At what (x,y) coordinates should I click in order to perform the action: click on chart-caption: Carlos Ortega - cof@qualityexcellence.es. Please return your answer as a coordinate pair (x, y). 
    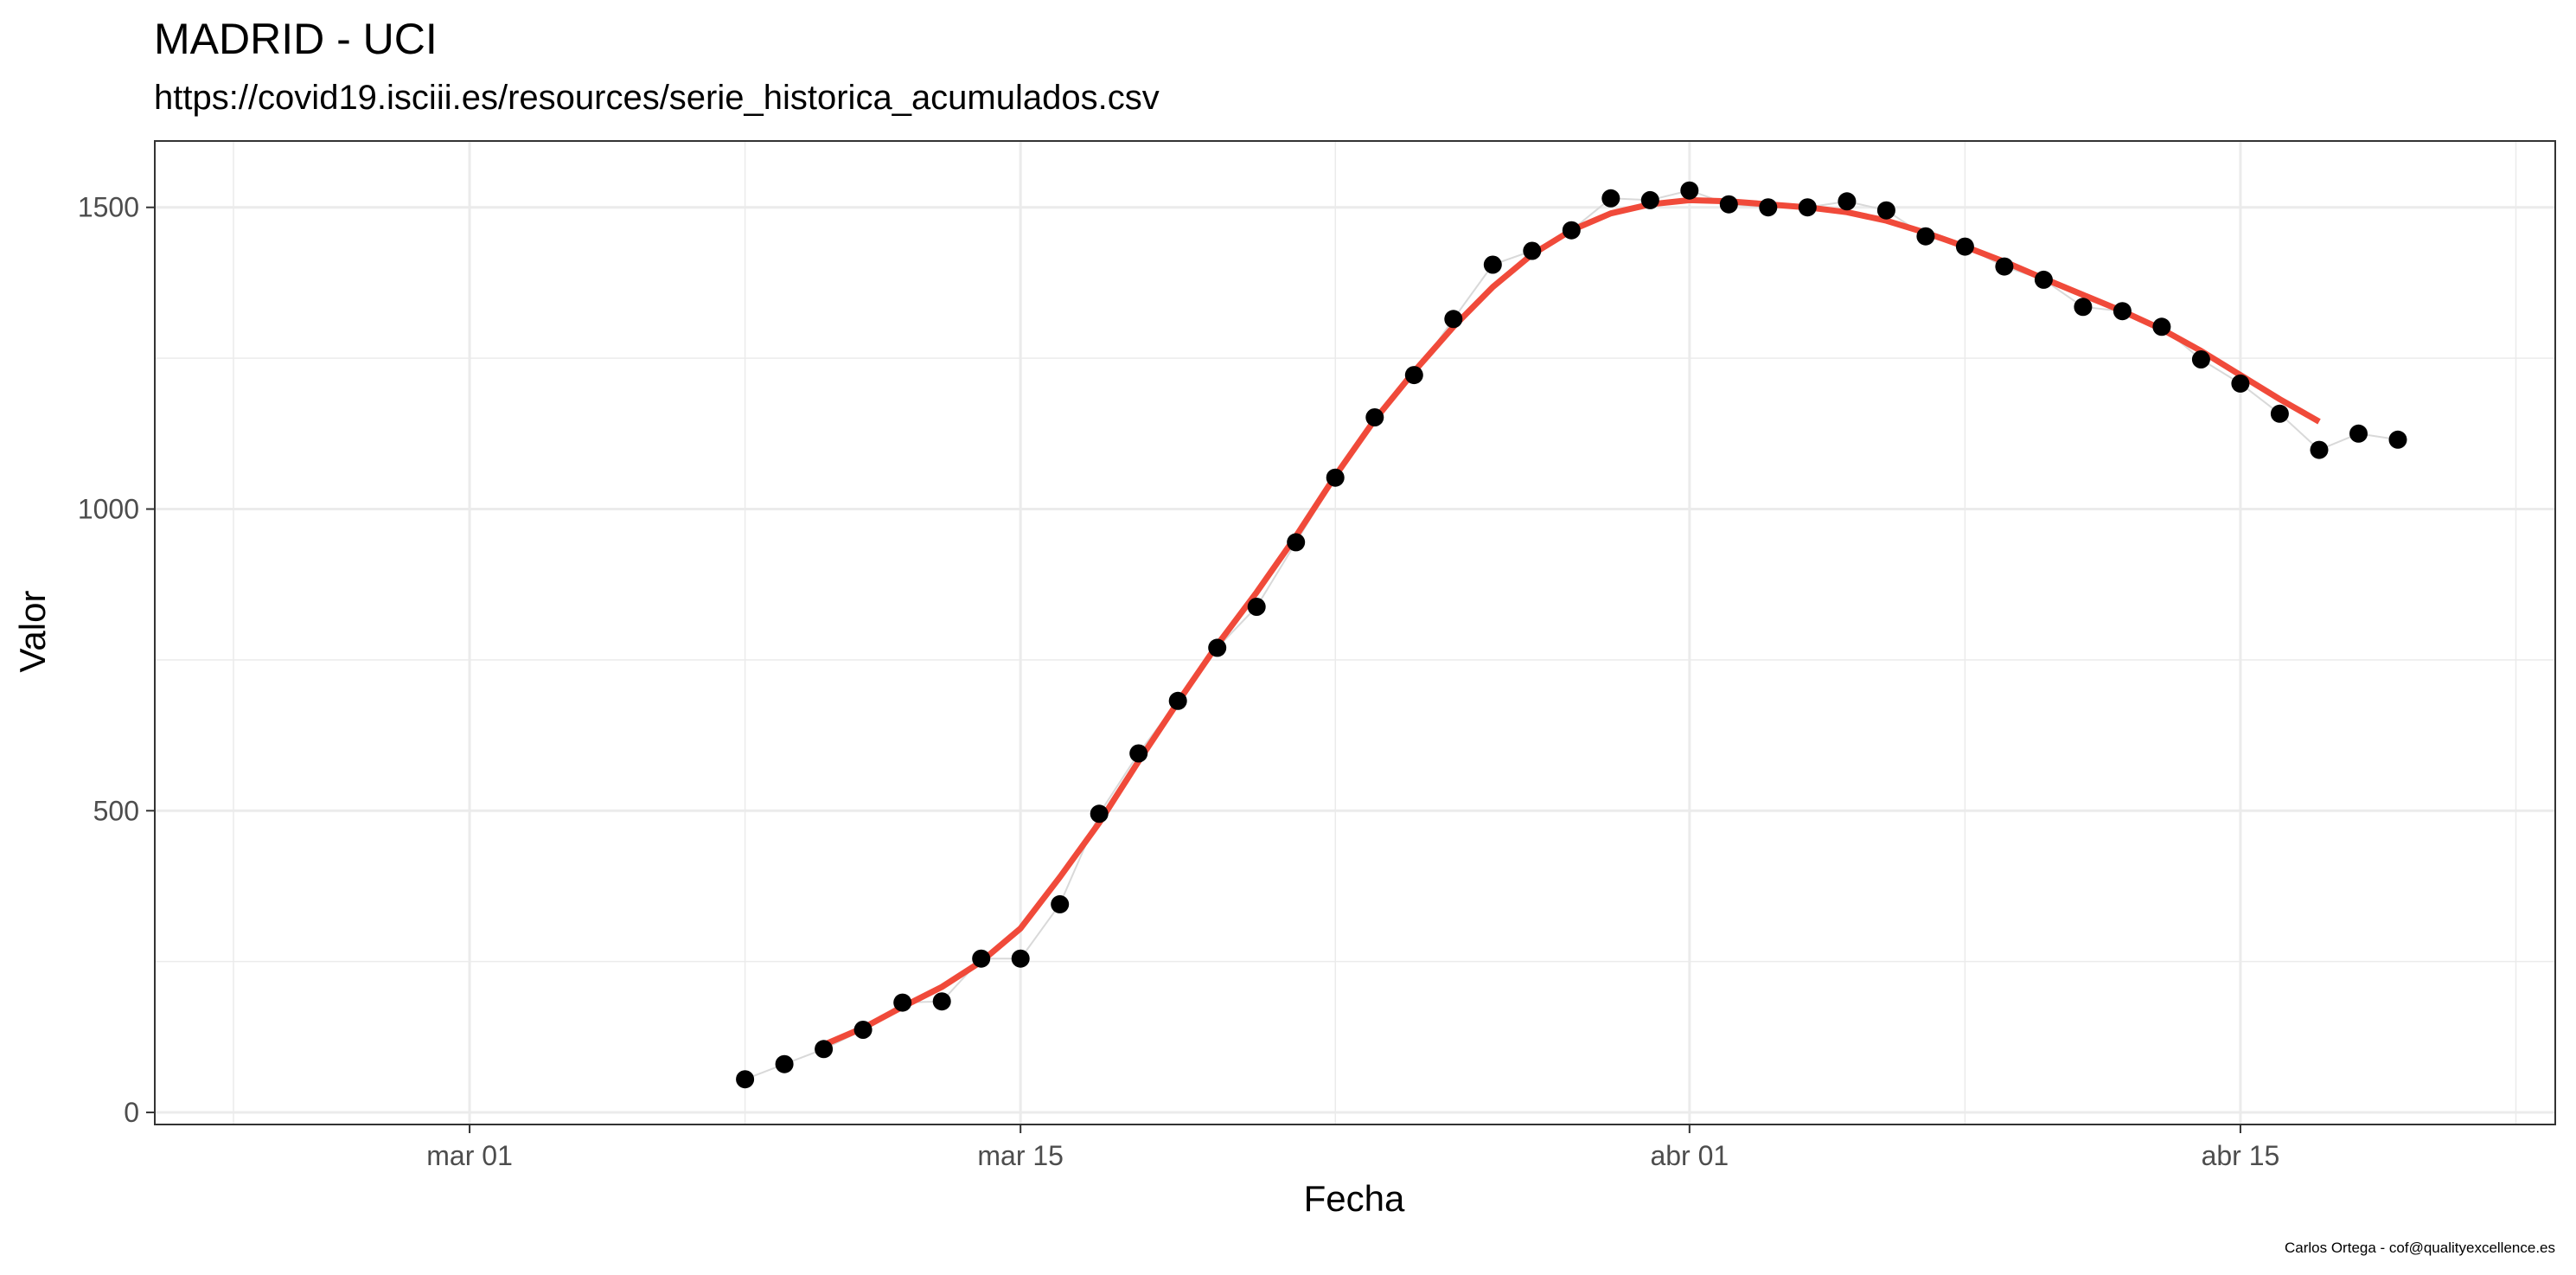
    Looking at the image, I should click on (2420, 1248).